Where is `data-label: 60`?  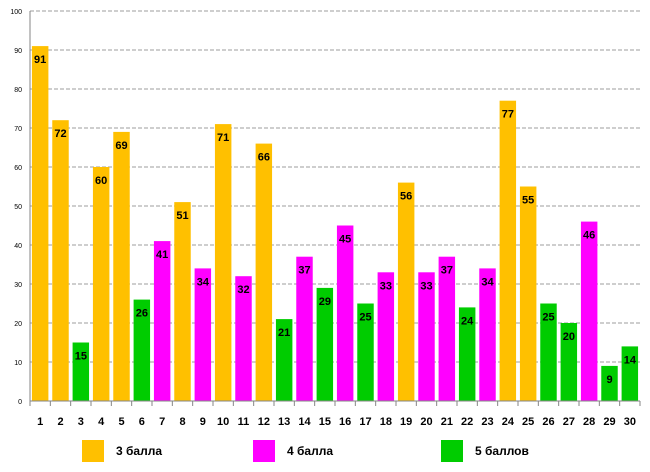
data-label: 60 is located at coordinates (101, 181).